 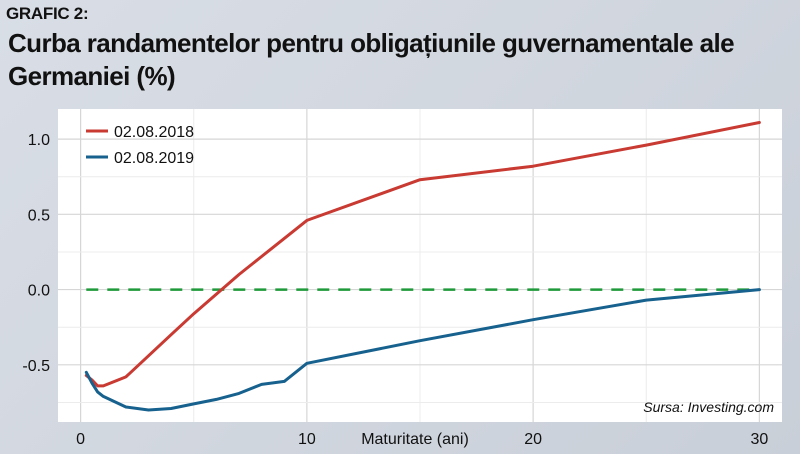 What do you see at coordinates (39, 291) in the screenshot?
I see `y-tick-label: 0.0` at bounding box center [39, 291].